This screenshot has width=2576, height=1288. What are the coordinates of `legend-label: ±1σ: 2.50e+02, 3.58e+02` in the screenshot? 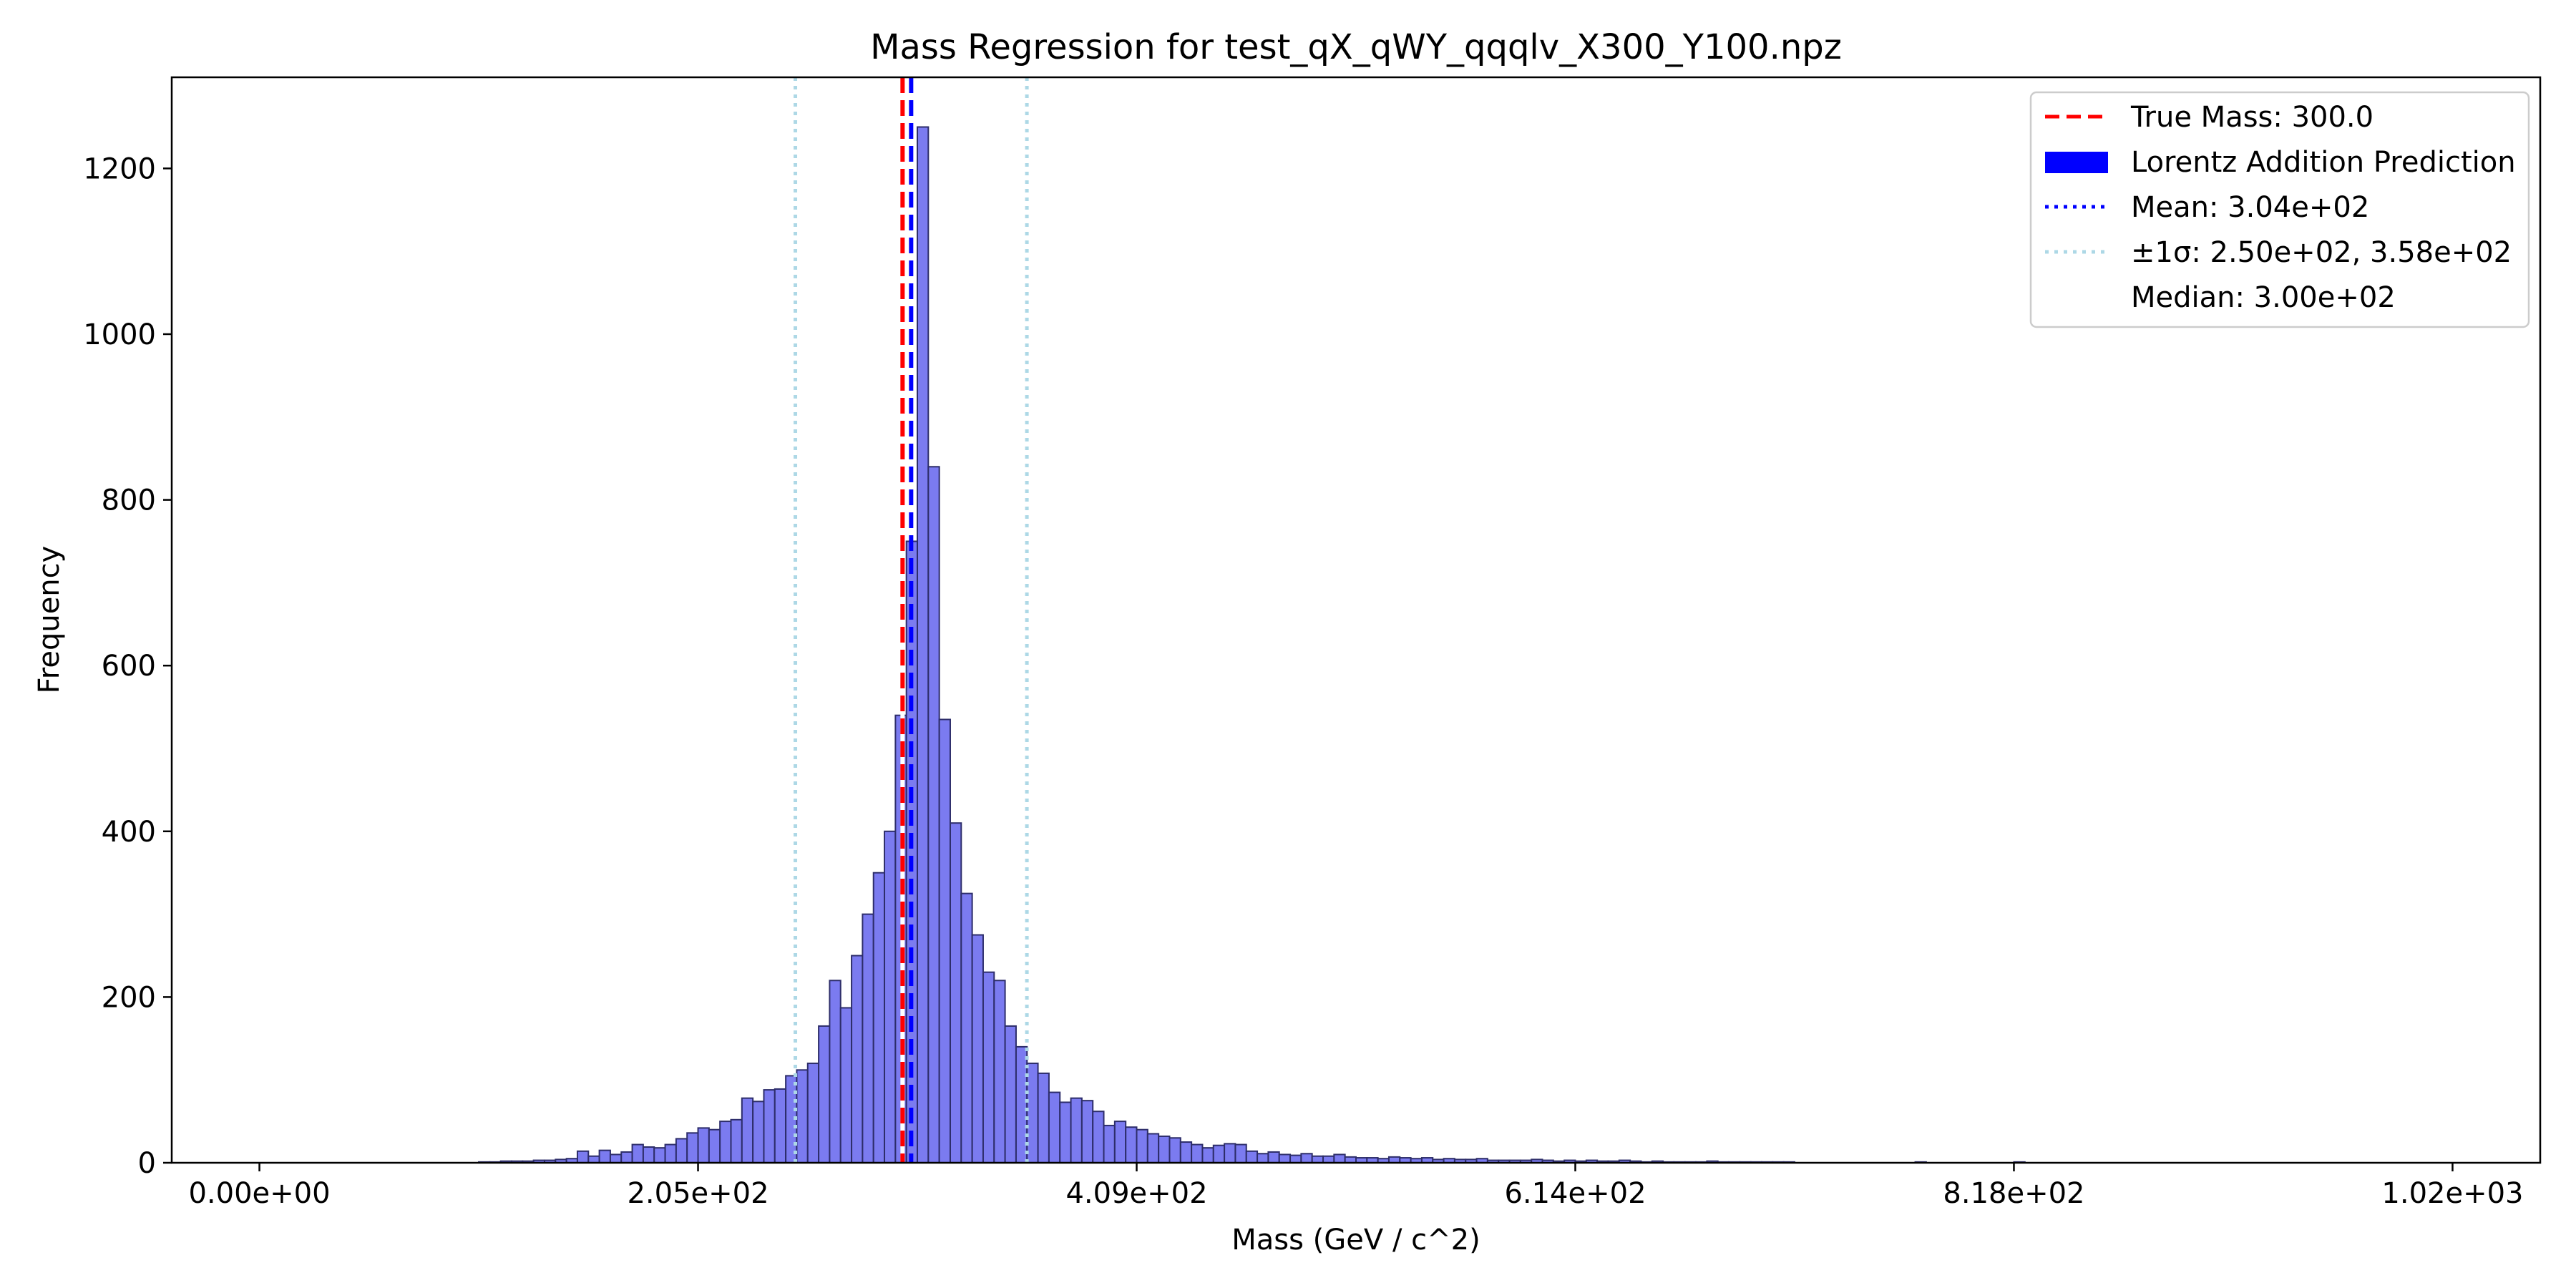 It's located at (2321, 252).